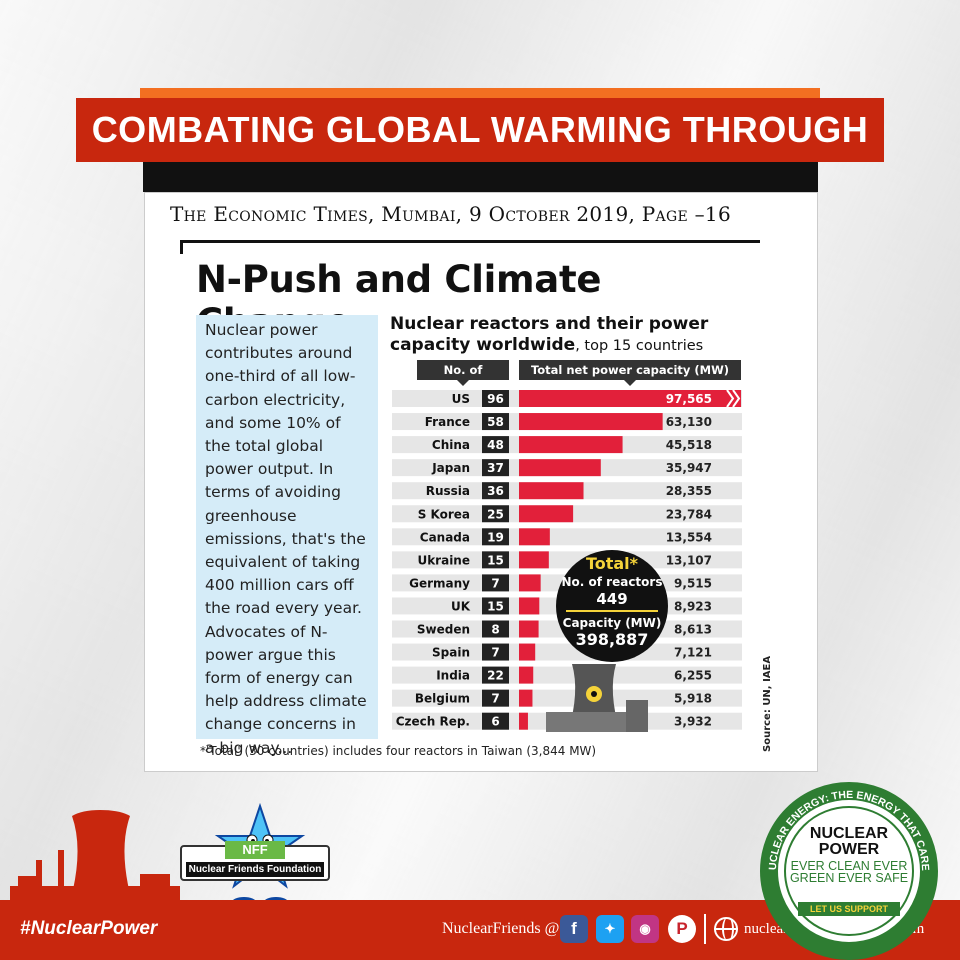 The width and height of the screenshot is (960, 960). What do you see at coordinates (443, 630) in the screenshot?
I see `country-label: Sweden` at bounding box center [443, 630].